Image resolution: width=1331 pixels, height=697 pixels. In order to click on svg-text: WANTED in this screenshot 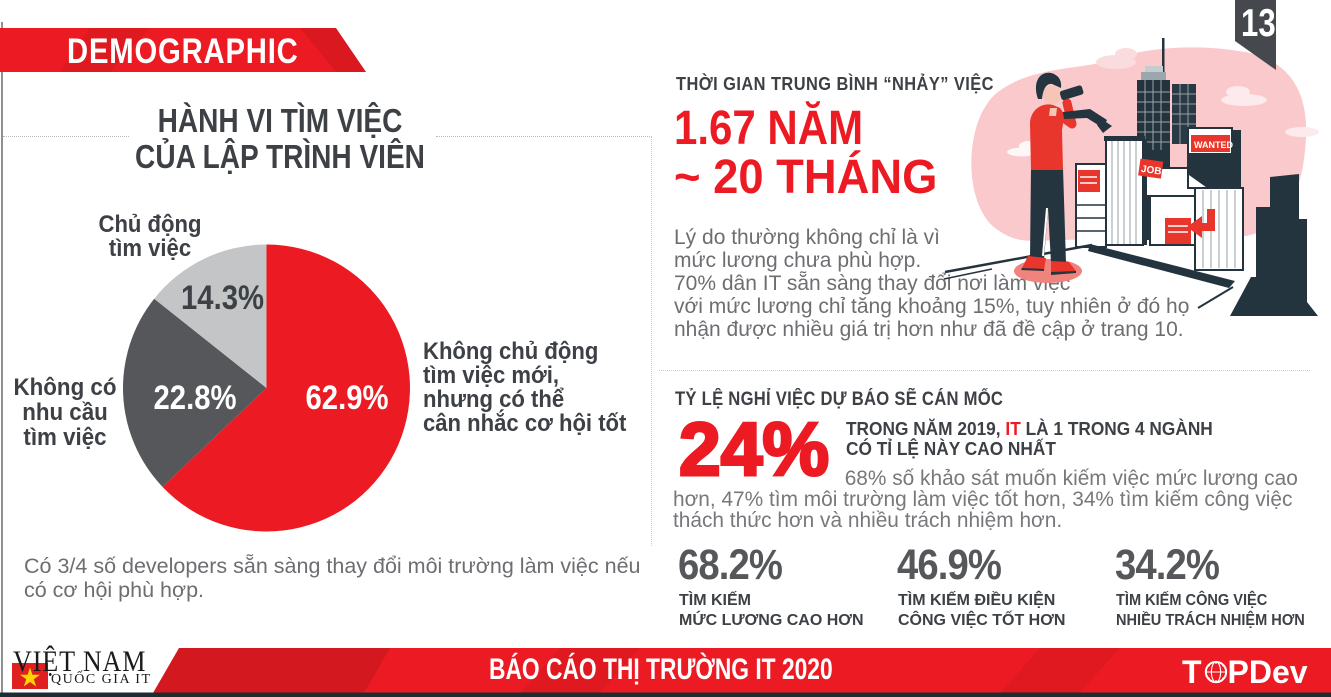, I will do `click(1213, 145)`.